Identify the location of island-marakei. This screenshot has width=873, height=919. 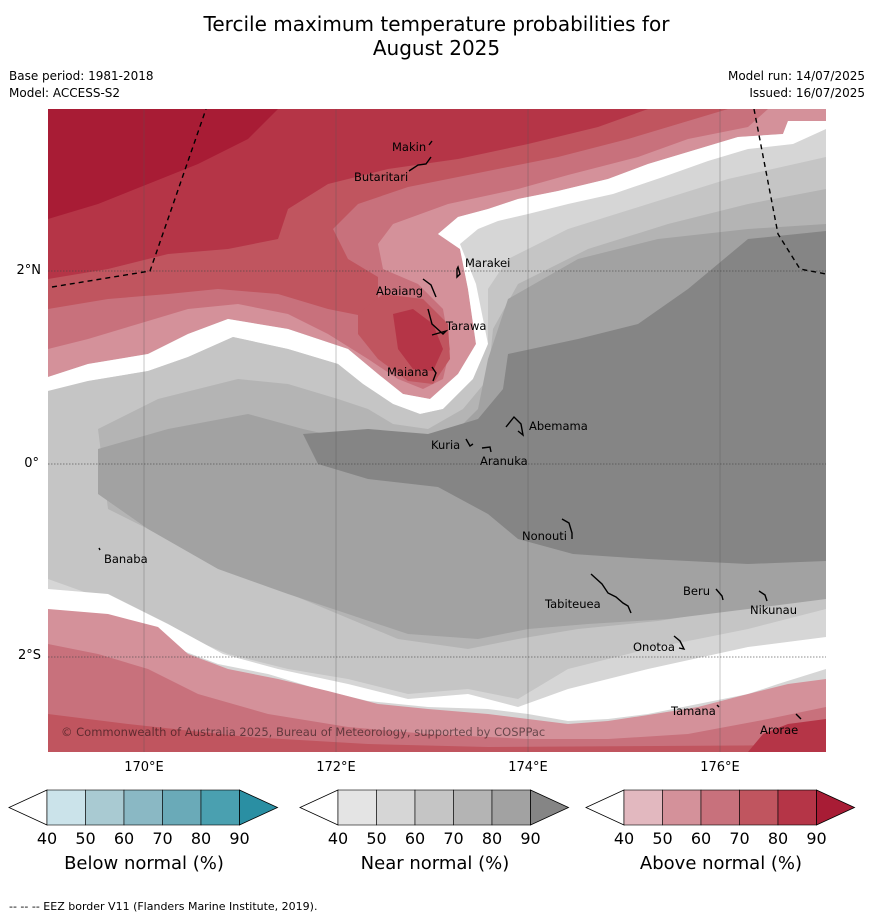
(458, 272).